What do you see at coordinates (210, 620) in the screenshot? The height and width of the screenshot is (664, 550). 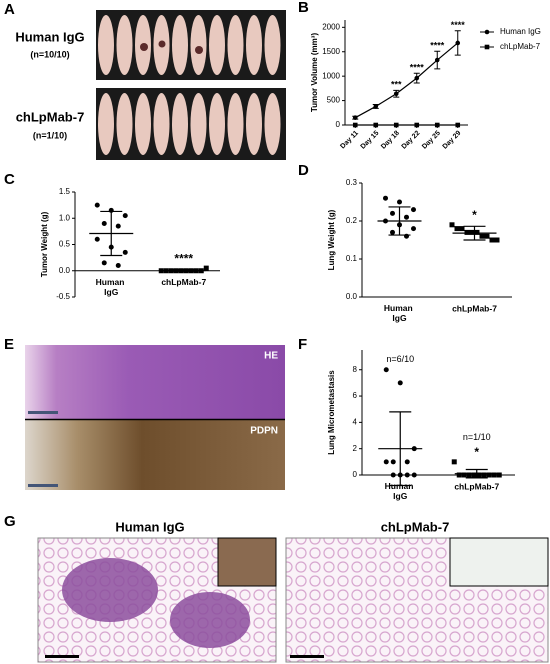 I see `metastasis` at bounding box center [210, 620].